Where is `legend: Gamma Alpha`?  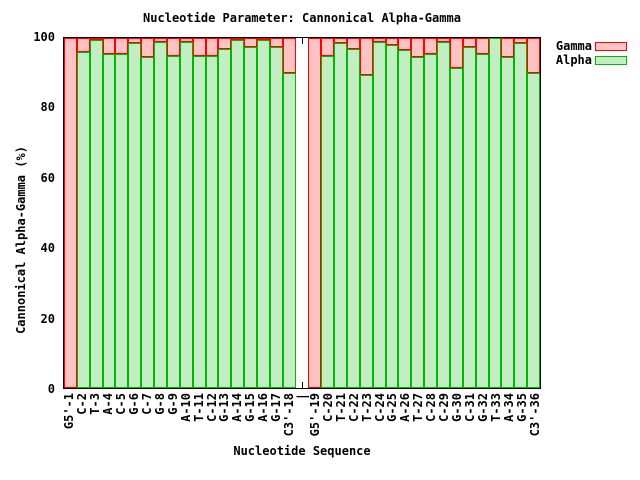
legend: Gamma Alpha is located at coordinates (583, 53).